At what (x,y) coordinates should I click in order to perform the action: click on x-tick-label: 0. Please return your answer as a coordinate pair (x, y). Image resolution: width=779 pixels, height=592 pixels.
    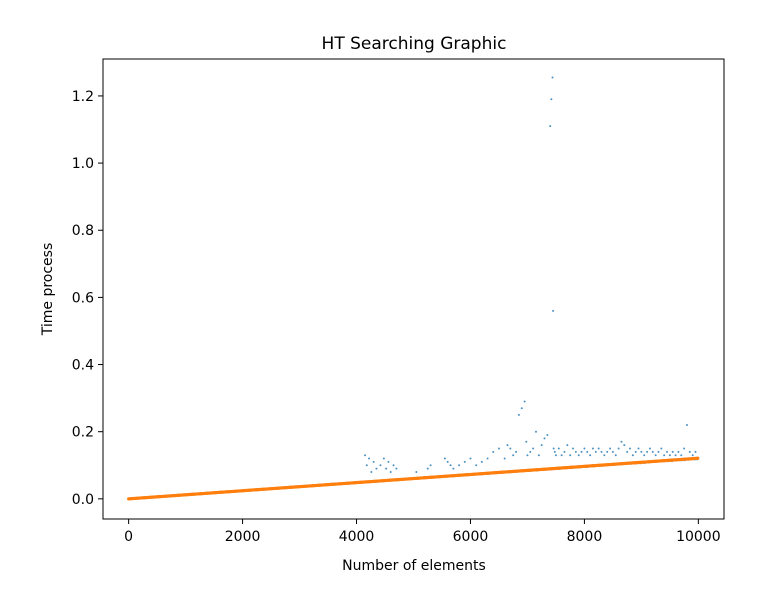
    Looking at the image, I should click on (128, 537).